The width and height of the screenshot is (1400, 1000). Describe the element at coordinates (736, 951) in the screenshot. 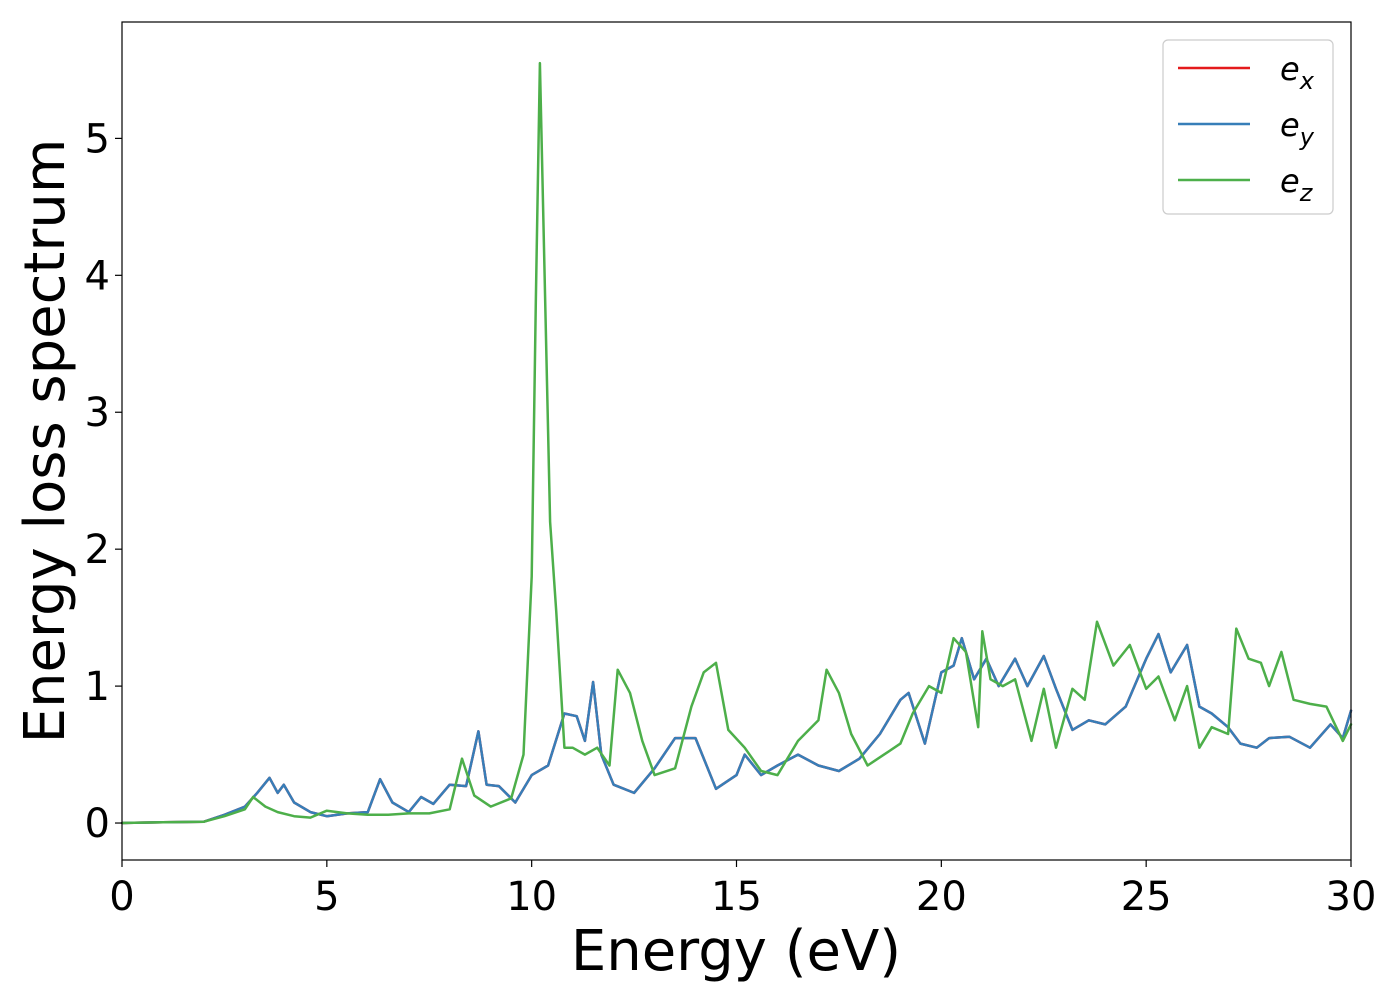

I see `x-axis-label: Energy (eV)` at that location.